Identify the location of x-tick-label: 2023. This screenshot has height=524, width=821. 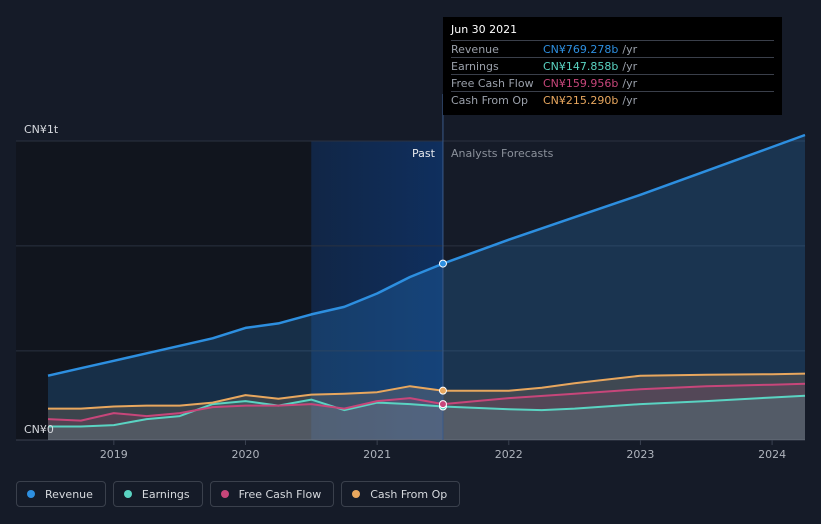
(640, 454).